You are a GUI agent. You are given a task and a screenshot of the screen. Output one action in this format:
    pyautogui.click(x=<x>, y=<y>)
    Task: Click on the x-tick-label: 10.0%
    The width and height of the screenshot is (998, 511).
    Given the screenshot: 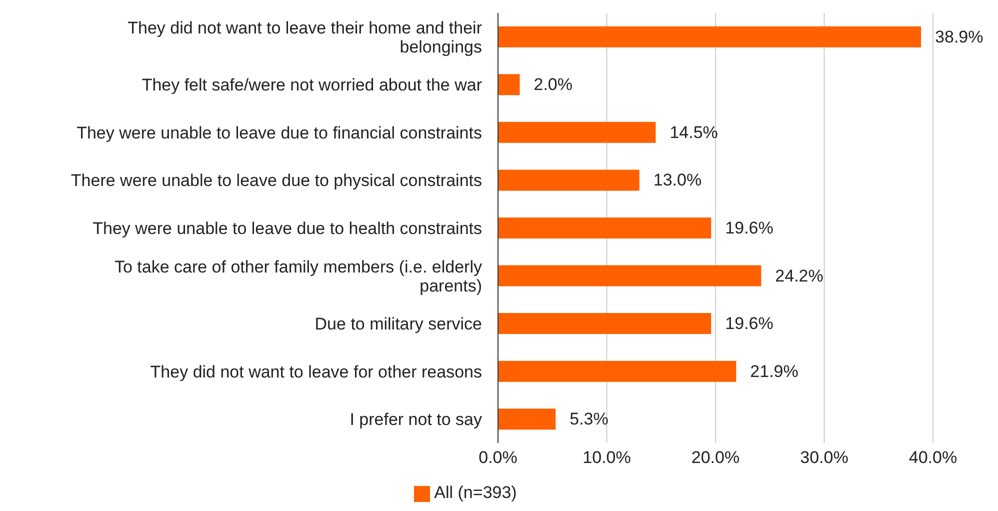 What is the action you would take?
    pyautogui.click(x=606, y=458)
    